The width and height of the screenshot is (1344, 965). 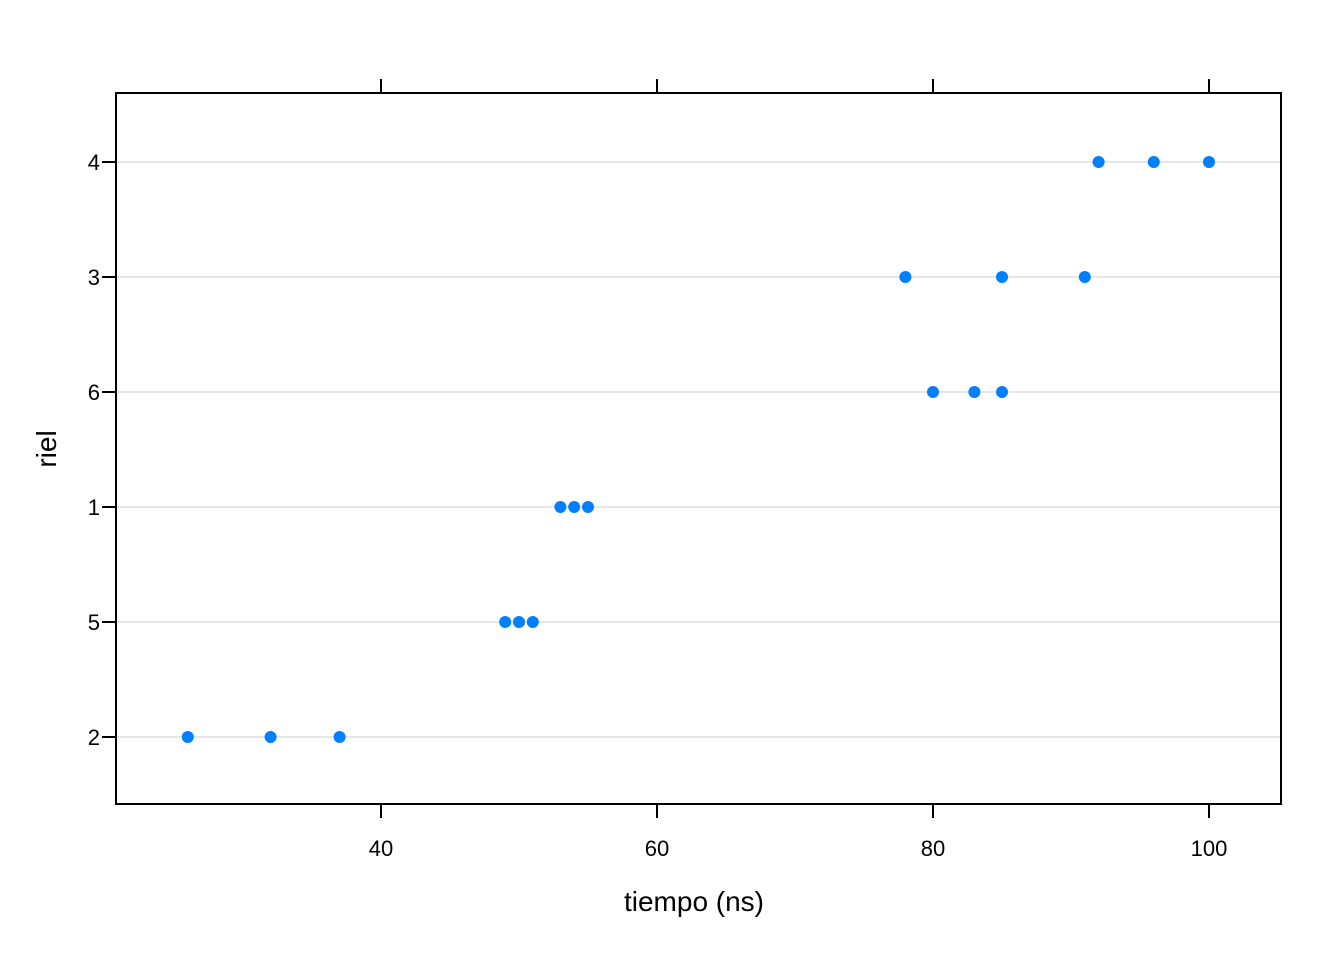 What do you see at coordinates (94, 392) in the screenshot?
I see `y-tick-label: 6` at bounding box center [94, 392].